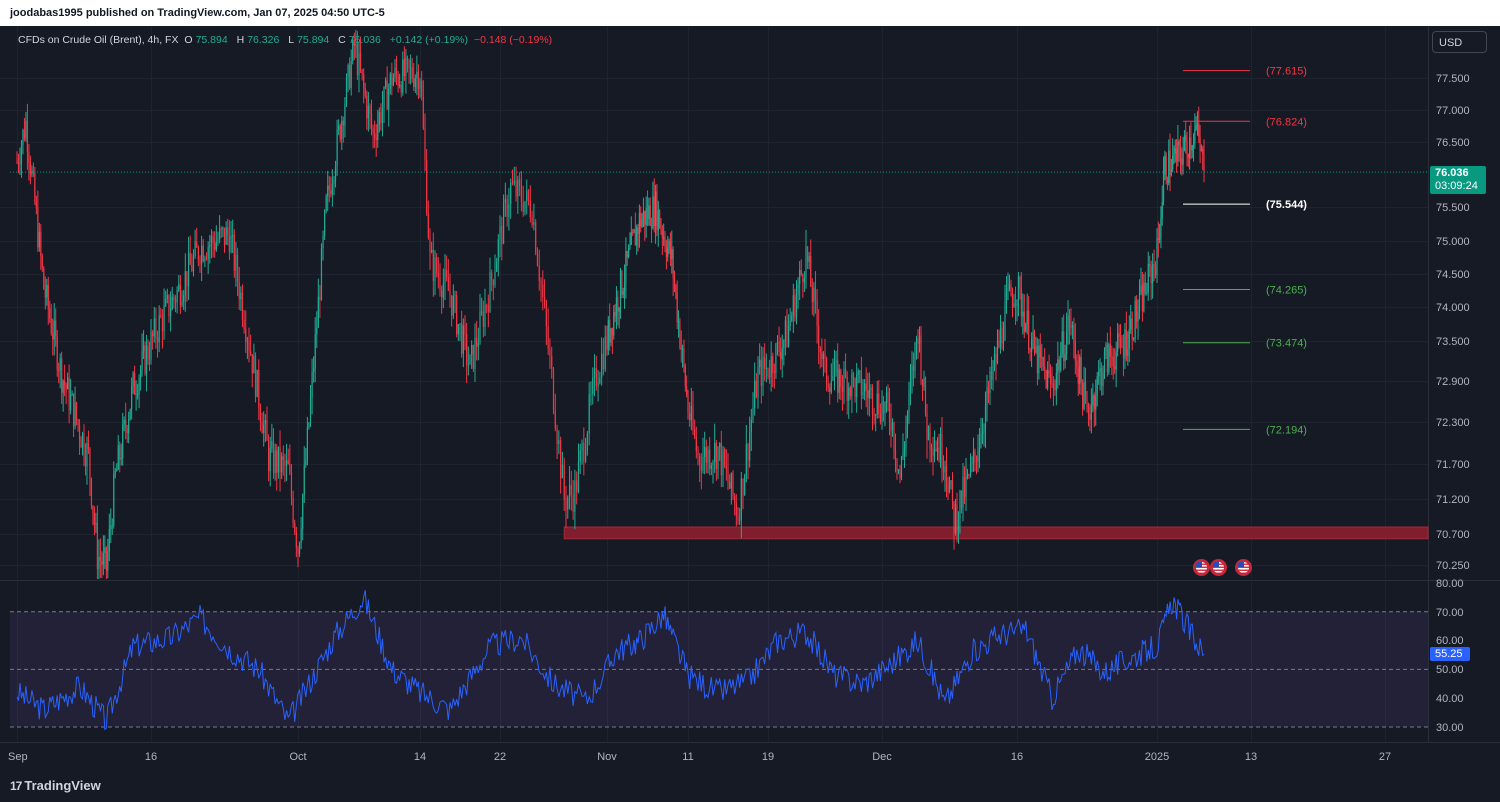 This screenshot has height=802, width=1500. What do you see at coordinates (1286, 344) in the screenshot?
I see `fib-level-label: (73.474)` at bounding box center [1286, 344].